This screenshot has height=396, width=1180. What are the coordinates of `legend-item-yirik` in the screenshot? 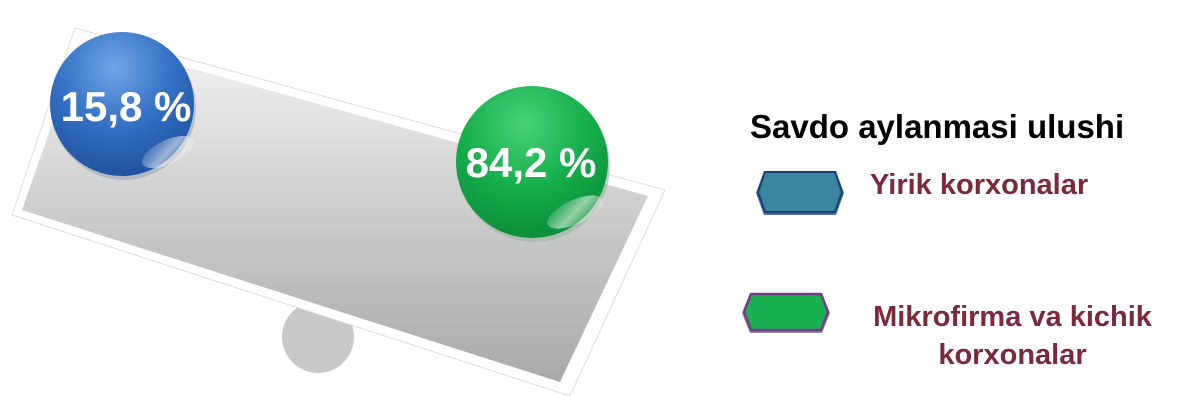 It's located at (964, 193).